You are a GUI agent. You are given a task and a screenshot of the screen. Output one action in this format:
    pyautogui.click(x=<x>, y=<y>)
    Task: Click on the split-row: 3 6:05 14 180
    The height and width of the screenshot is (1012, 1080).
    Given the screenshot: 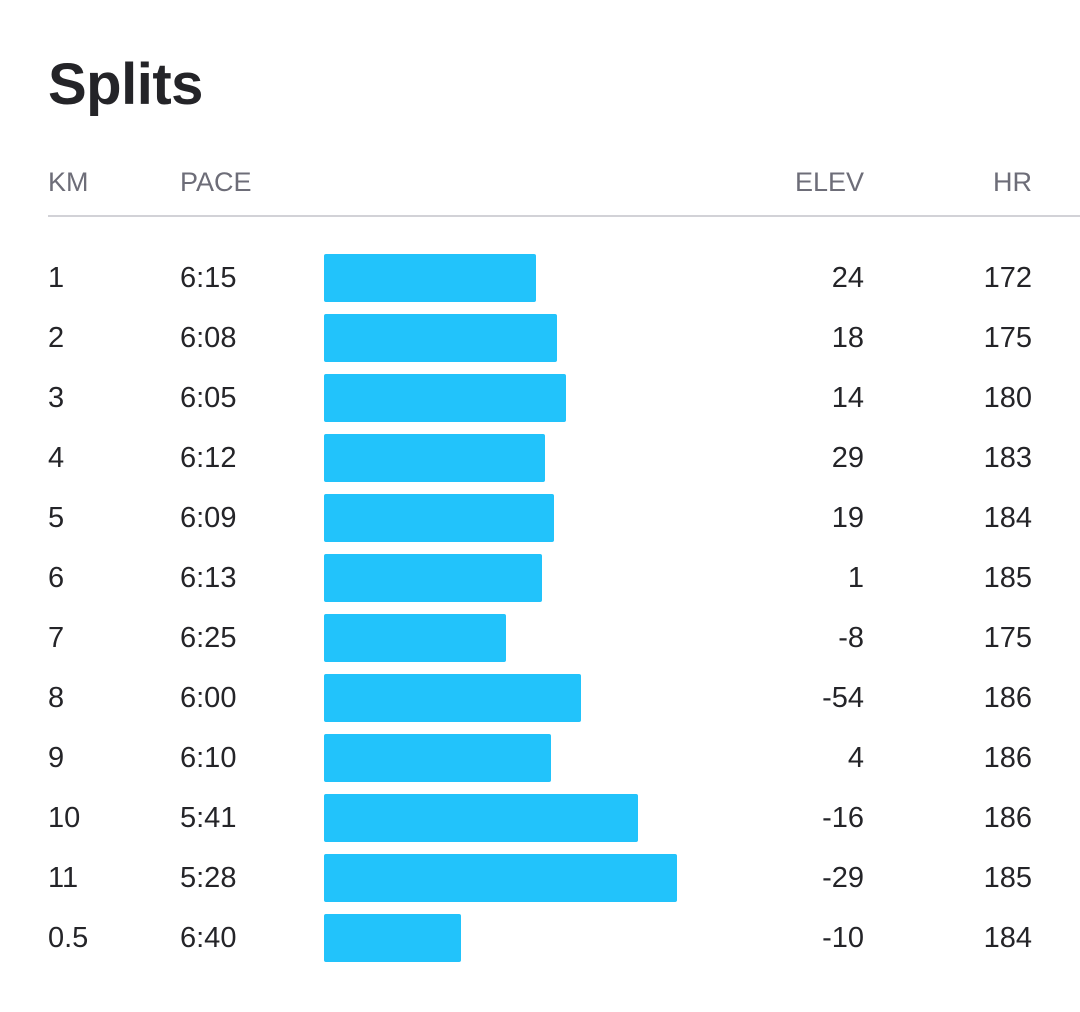 What is the action you would take?
    pyautogui.click(x=540, y=400)
    